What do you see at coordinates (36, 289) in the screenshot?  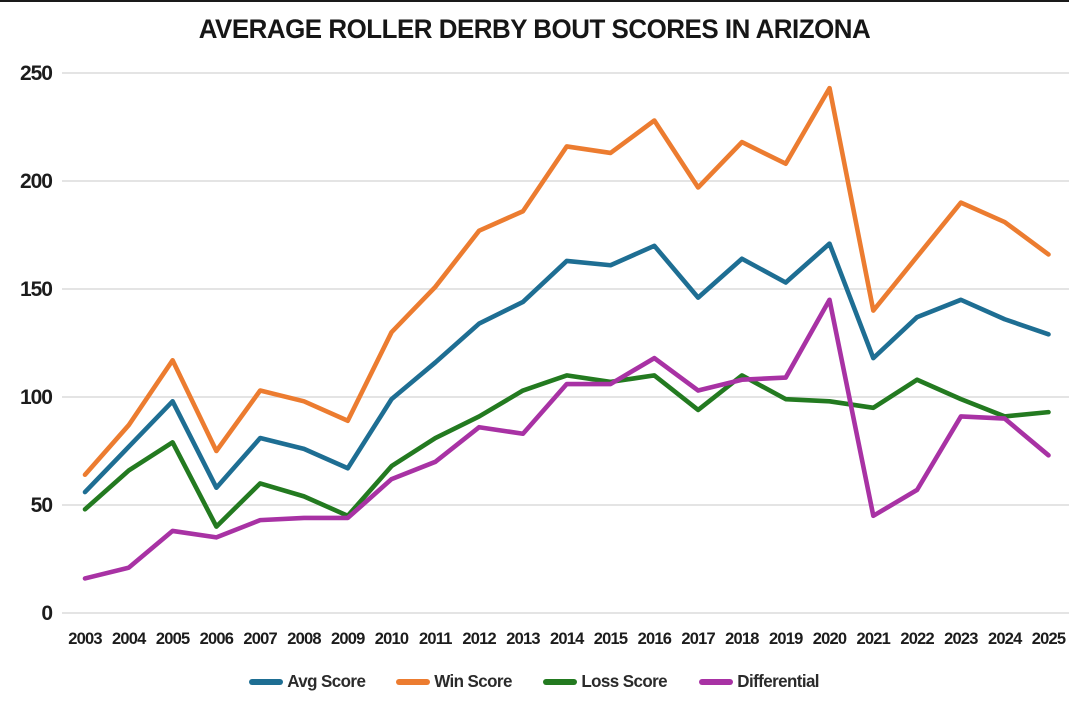 I see `y-tick-label: 150` at bounding box center [36, 289].